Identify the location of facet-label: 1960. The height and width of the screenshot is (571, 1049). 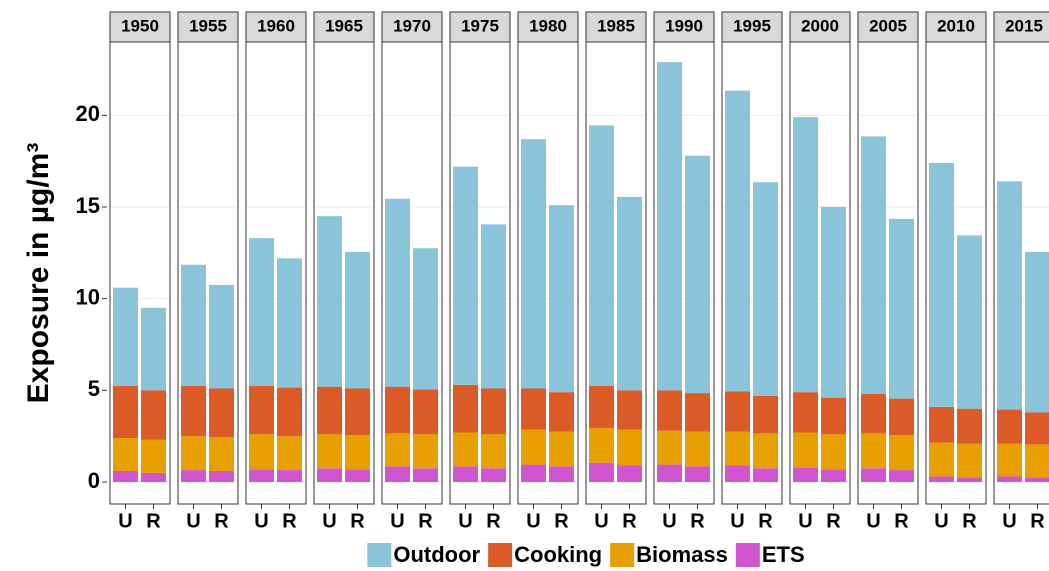
(276, 25).